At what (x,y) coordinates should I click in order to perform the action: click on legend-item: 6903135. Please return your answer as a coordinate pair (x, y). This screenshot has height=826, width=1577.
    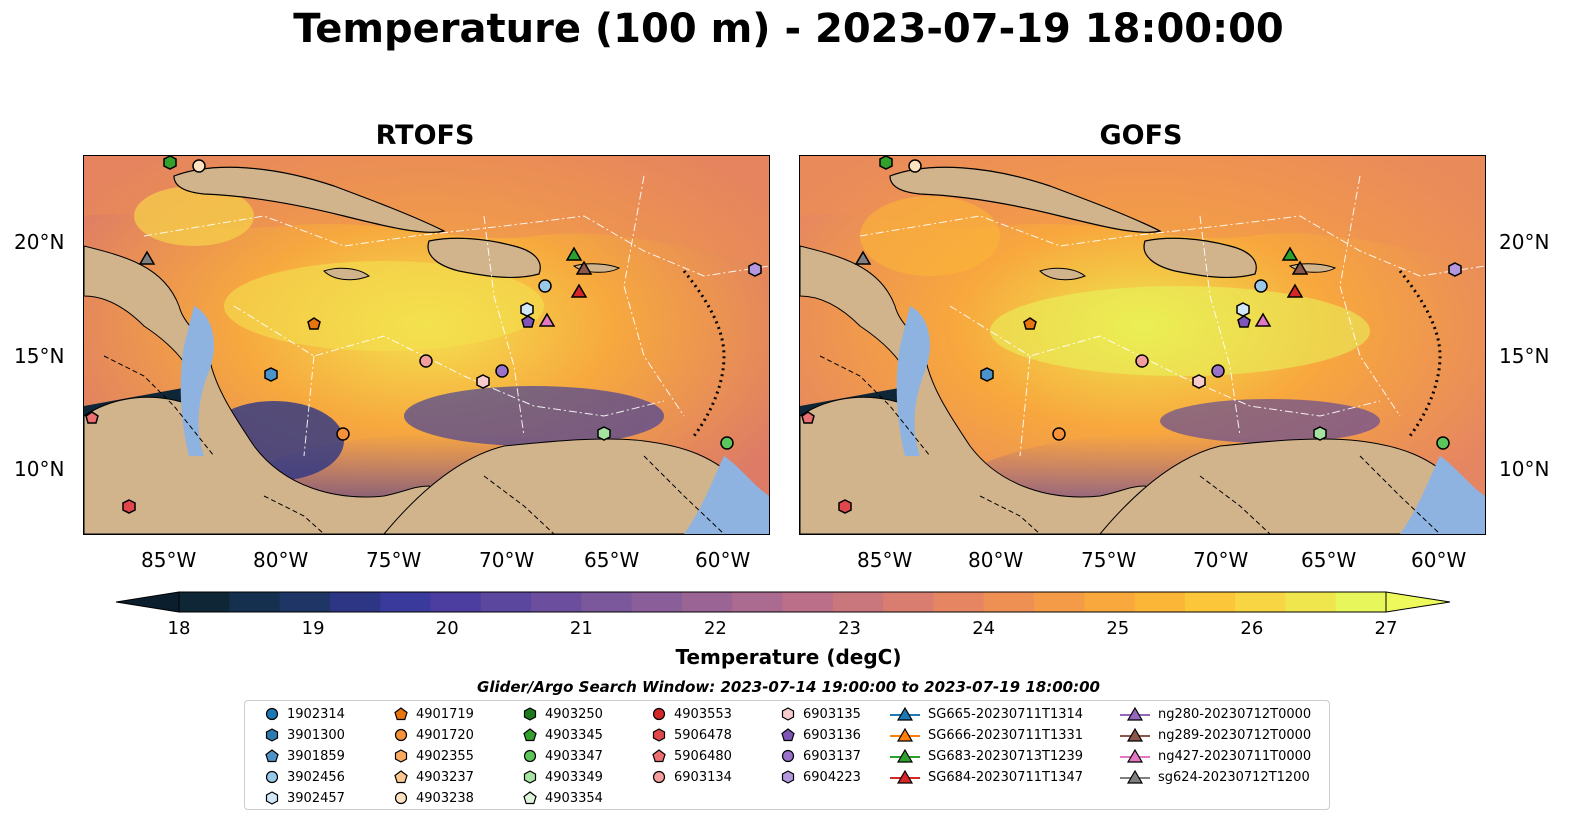
    Looking at the image, I should click on (817, 714).